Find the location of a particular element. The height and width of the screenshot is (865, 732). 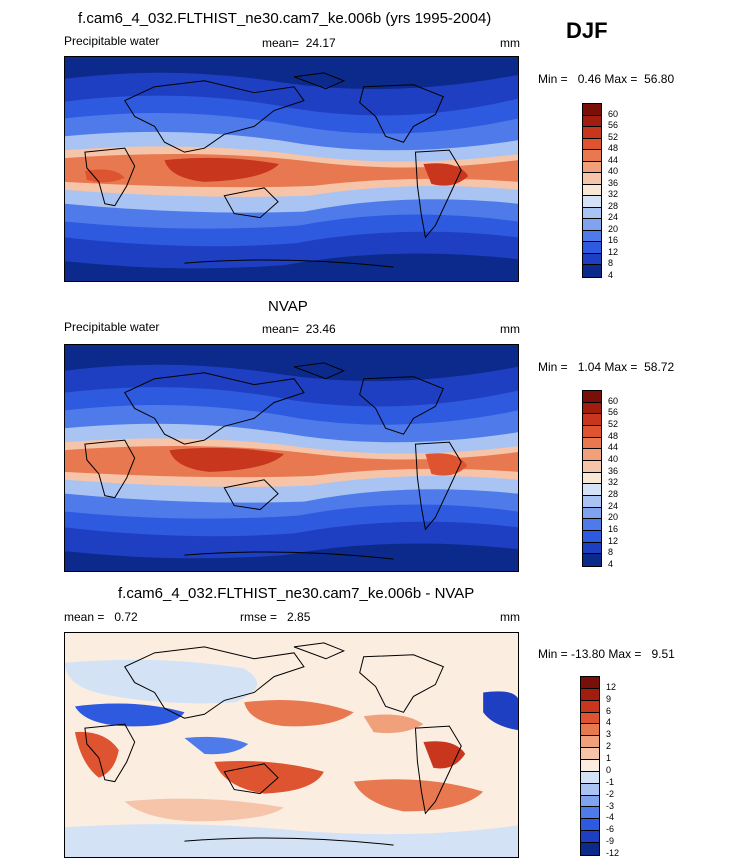

colorbar-tick-label: 52 is located at coordinates (613, 136).